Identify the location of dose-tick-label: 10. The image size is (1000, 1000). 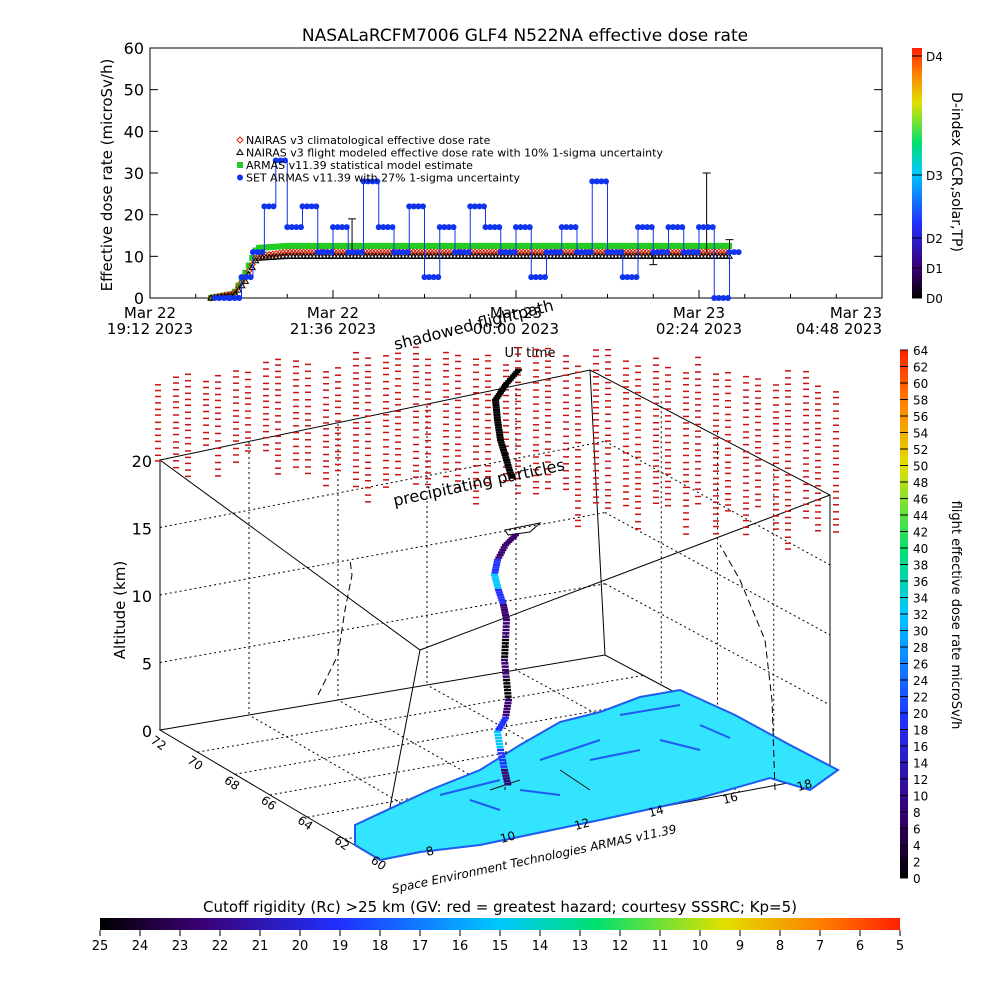
(920, 797).